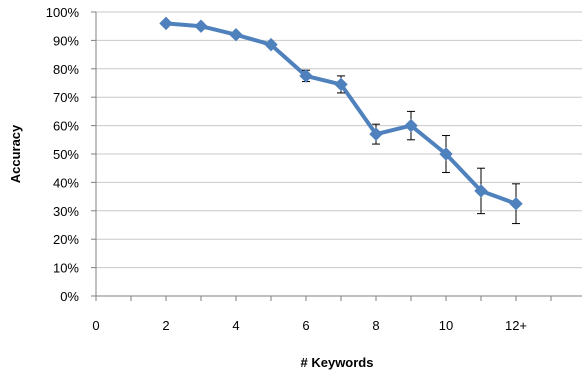  Describe the element at coordinates (516, 325) in the screenshot. I see `x-tick-label: 12+` at that location.